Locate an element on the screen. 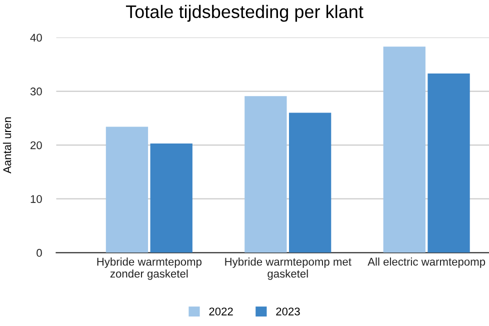 This screenshot has height=326, width=489. x-tick-label: All electric warmtepomp is located at coordinates (427, 263).